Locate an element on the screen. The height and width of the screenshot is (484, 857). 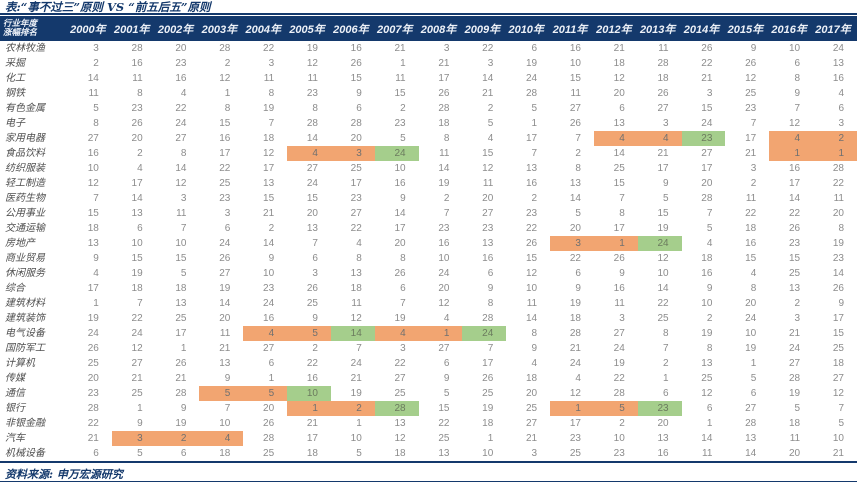
table-row: 建筑材料 1 7 13 14 24 25 11 7 12 8 11 19 11 22 10 20 2 9 is located at coordinates (428, 303).